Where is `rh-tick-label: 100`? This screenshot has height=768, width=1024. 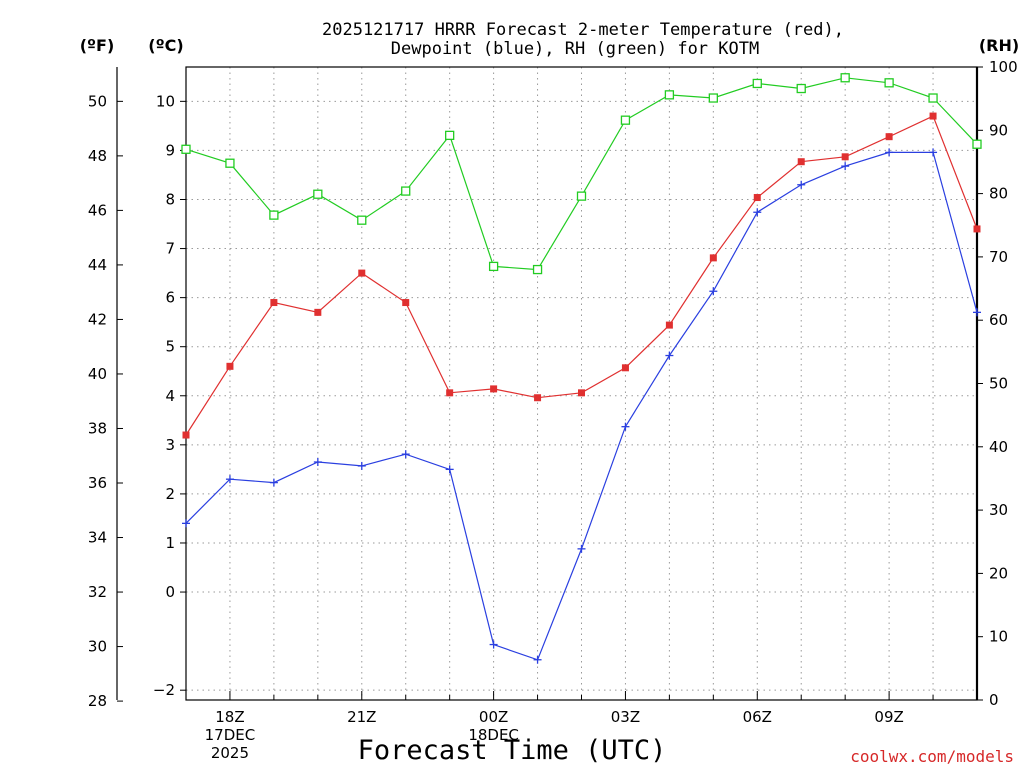
rh-tick-label: 100 is located at coordinates (1003, 67).